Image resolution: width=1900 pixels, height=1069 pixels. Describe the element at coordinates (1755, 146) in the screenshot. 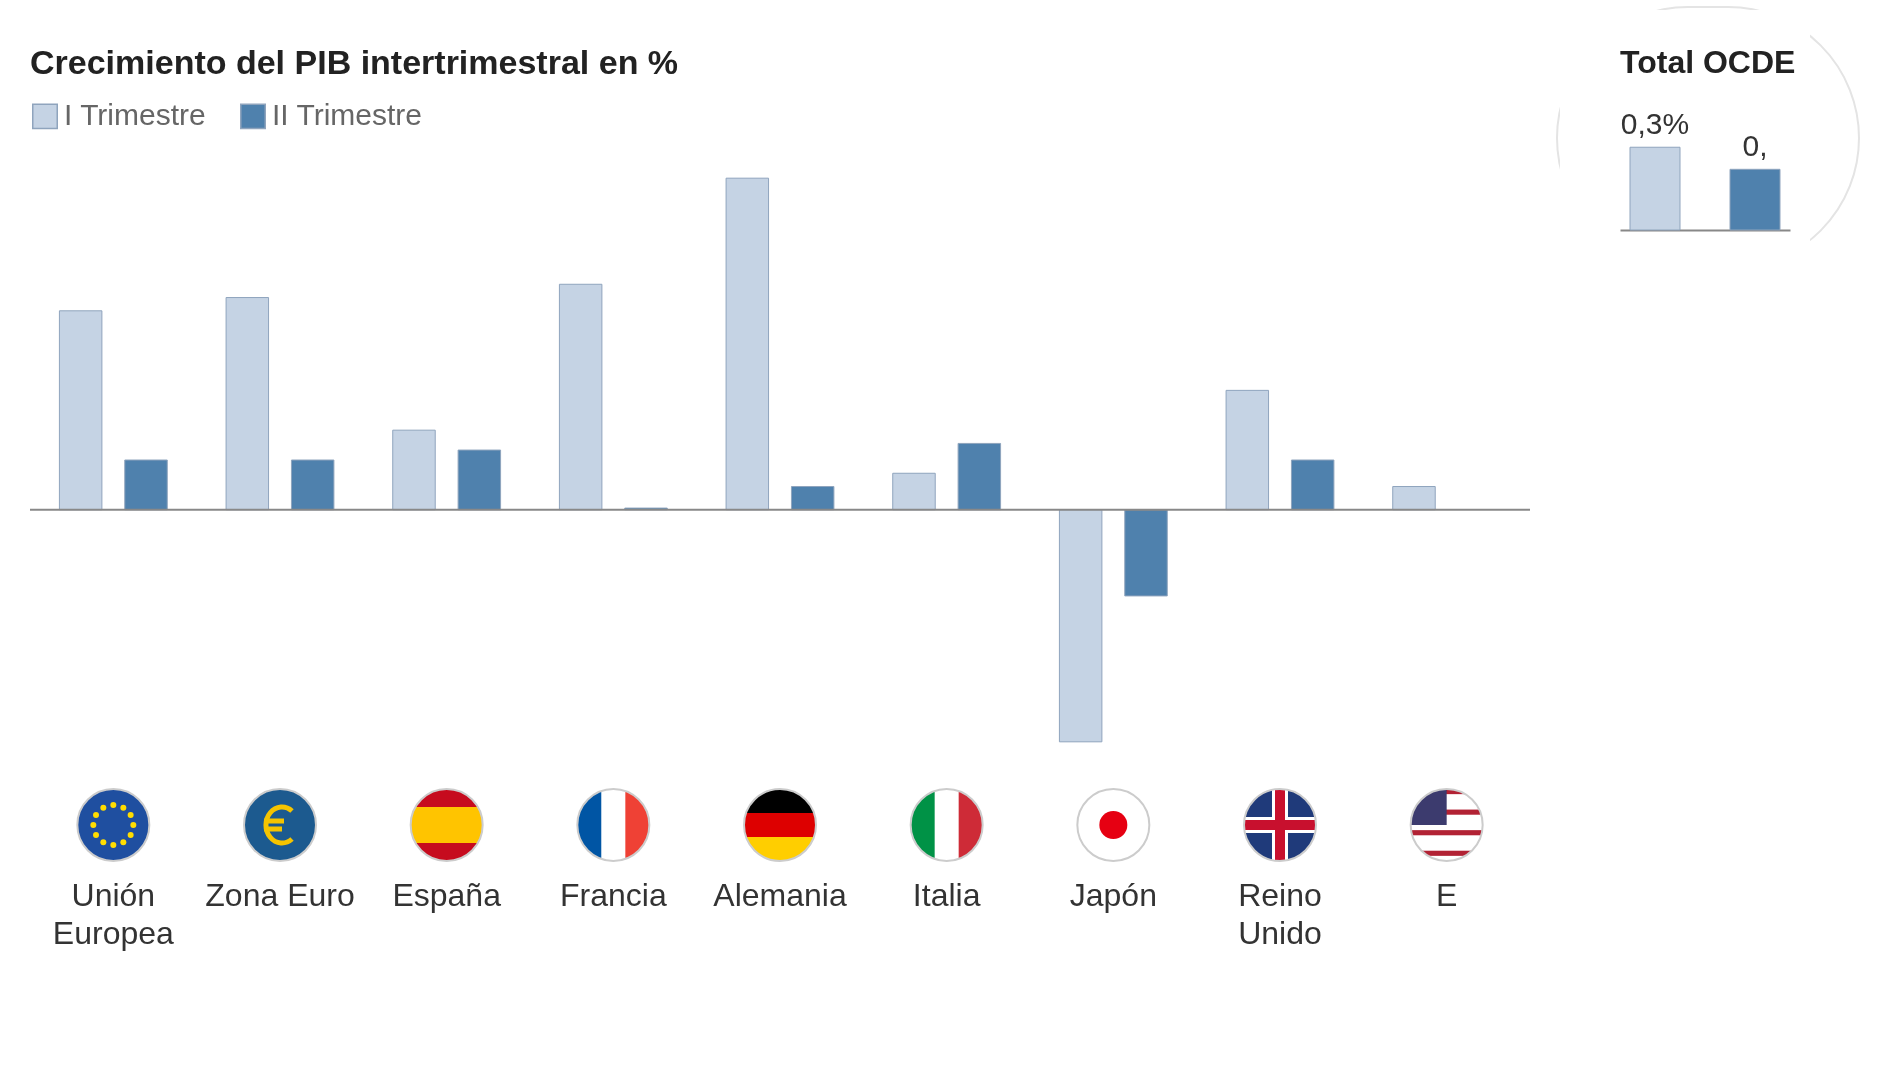

I see `data-label: 0,` at that location.